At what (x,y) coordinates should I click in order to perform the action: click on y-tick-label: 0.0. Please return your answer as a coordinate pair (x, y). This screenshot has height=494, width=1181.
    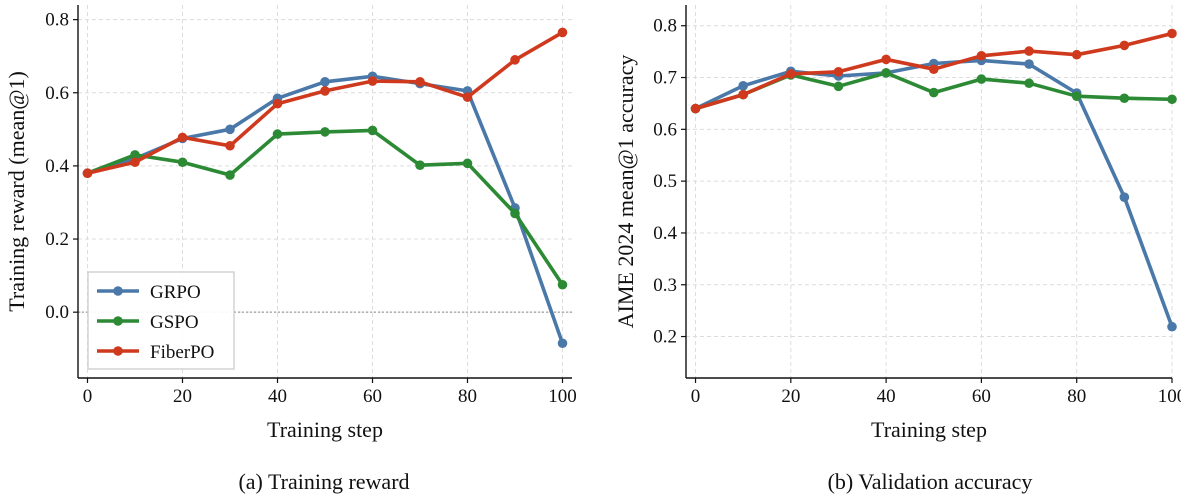
    Looking at the image, I should click on (57, 312).